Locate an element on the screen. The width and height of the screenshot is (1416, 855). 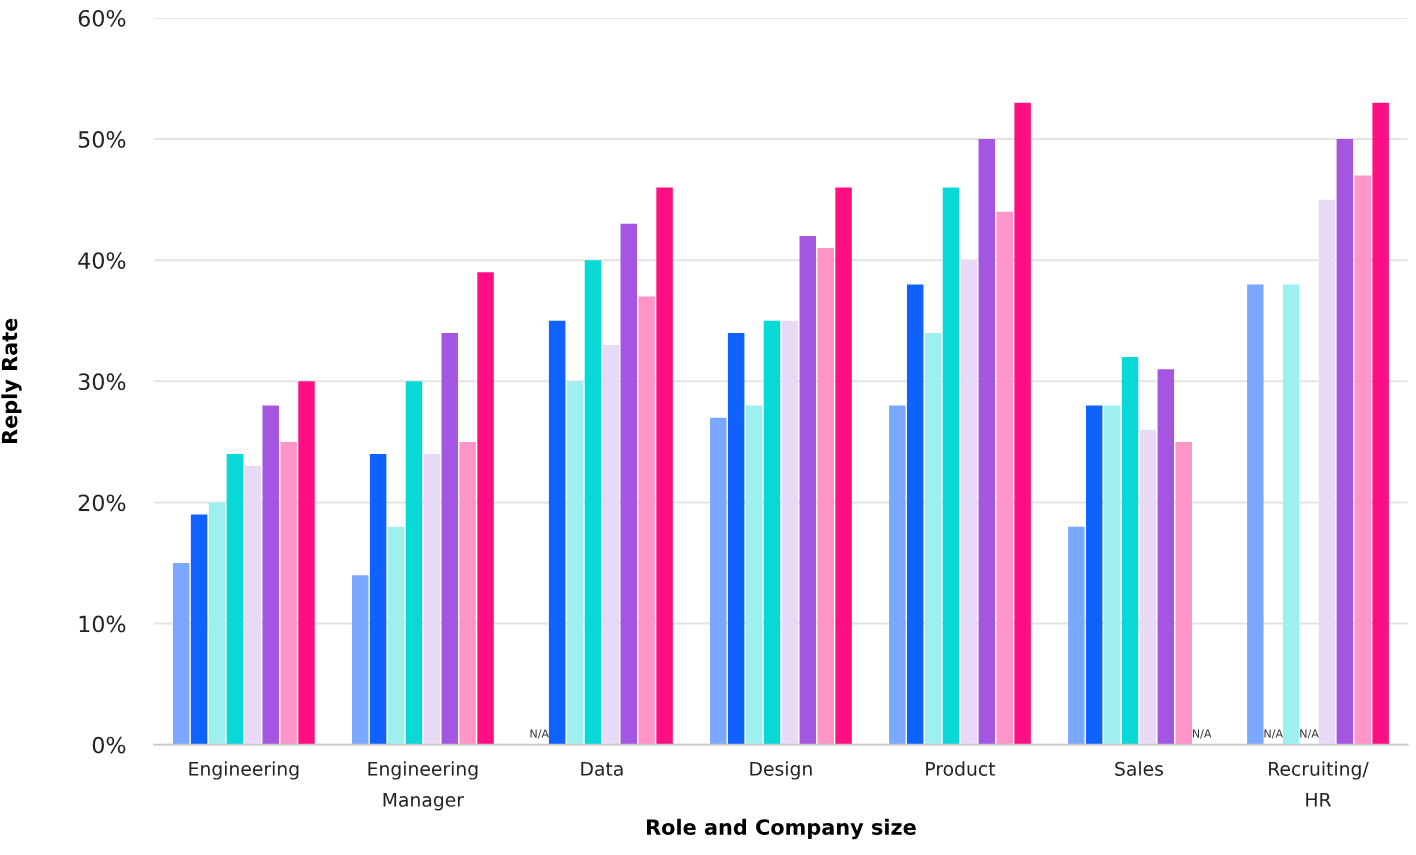
x-tick-label: Design is located at coordinates (781, 770).